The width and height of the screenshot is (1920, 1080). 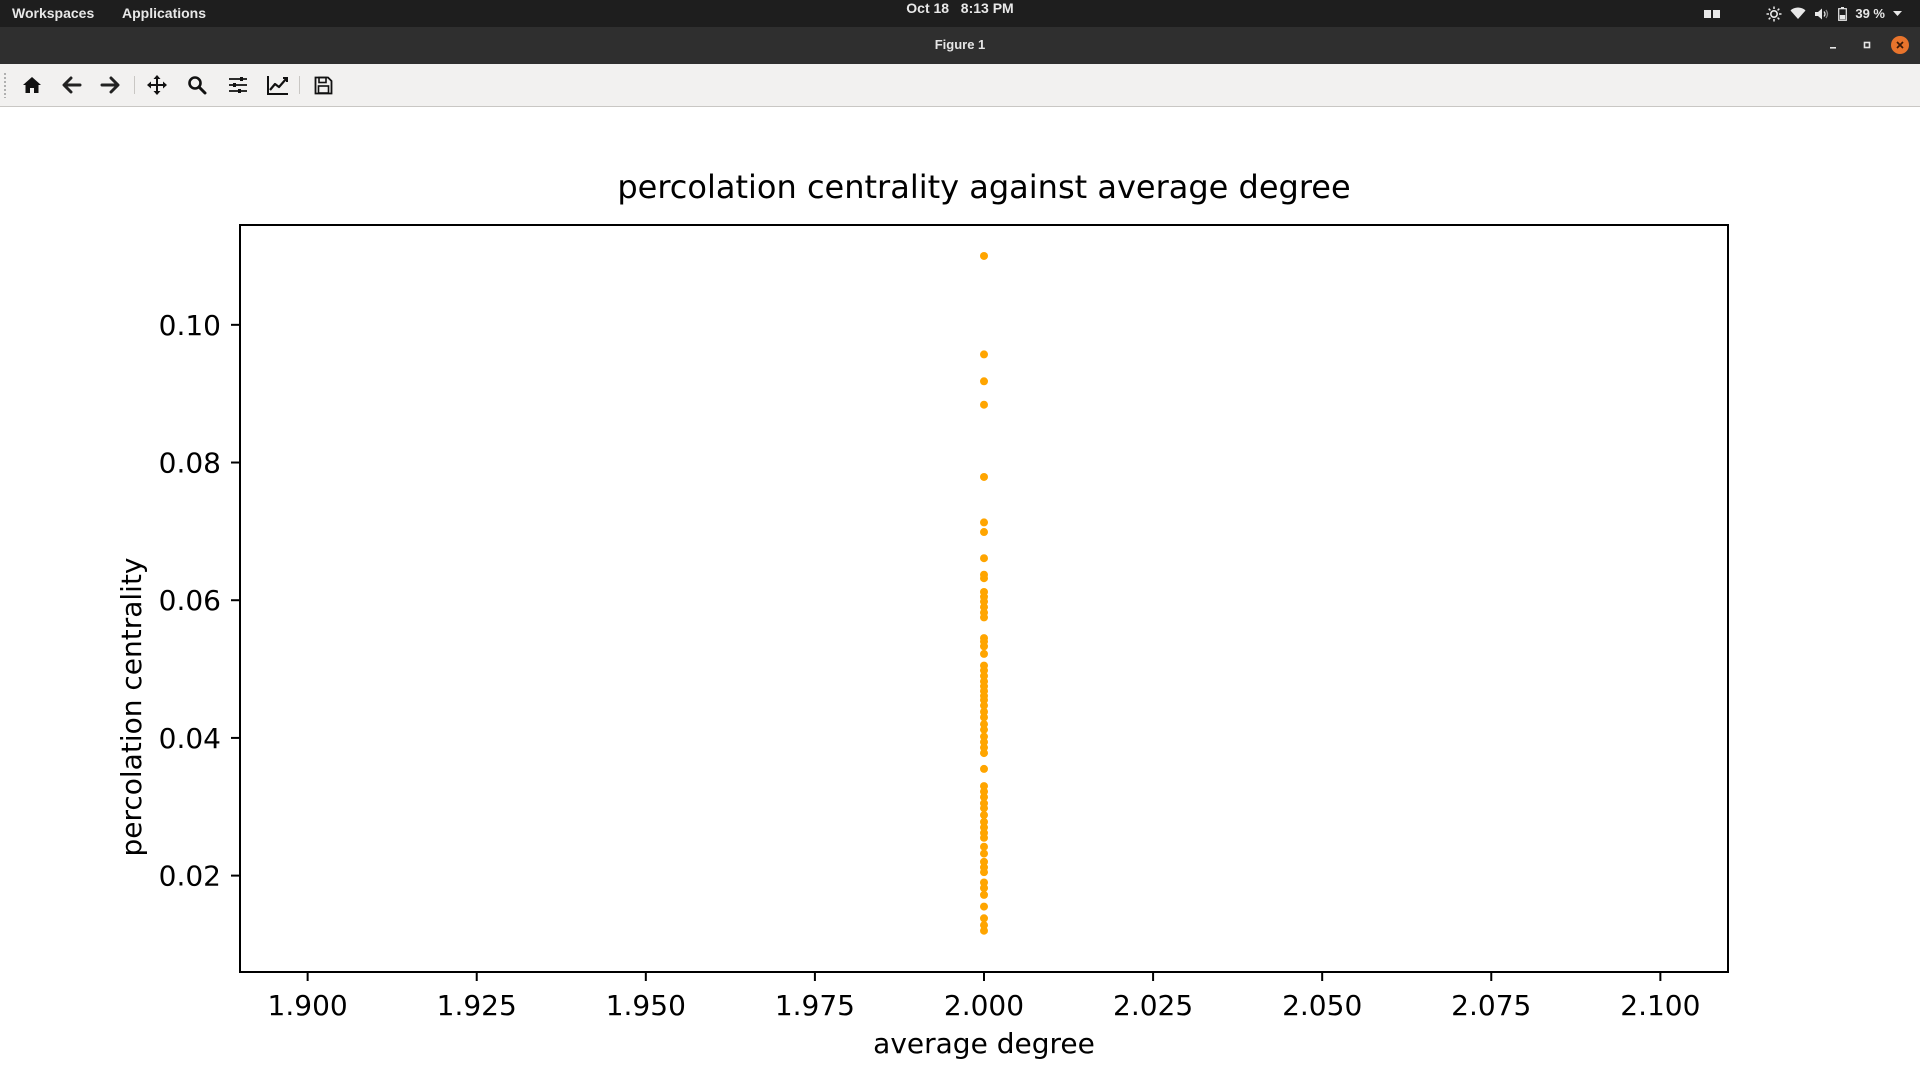 I want to click on clock-time: 8:13 PM, so click(x=987, y=8).